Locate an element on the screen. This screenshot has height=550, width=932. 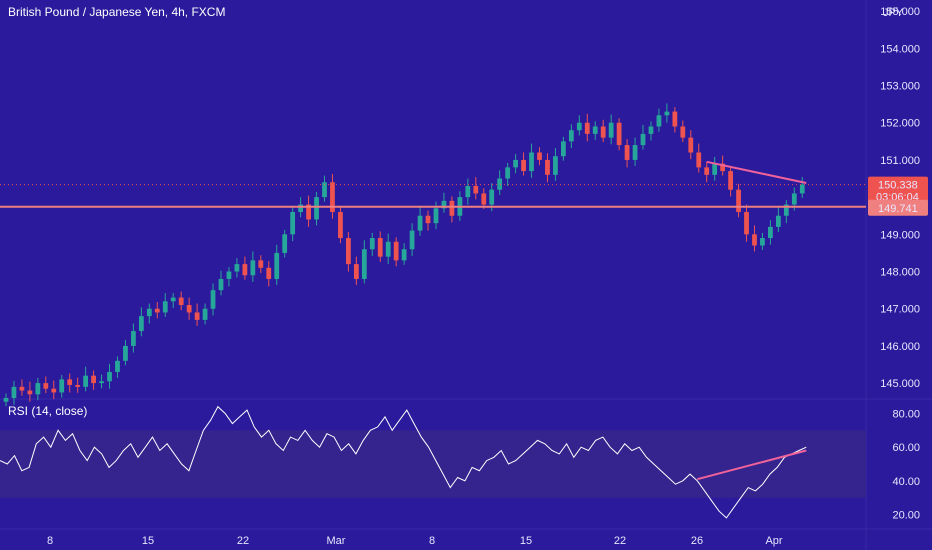
time-tick-label: Mar is located at coordinates (336, 541).